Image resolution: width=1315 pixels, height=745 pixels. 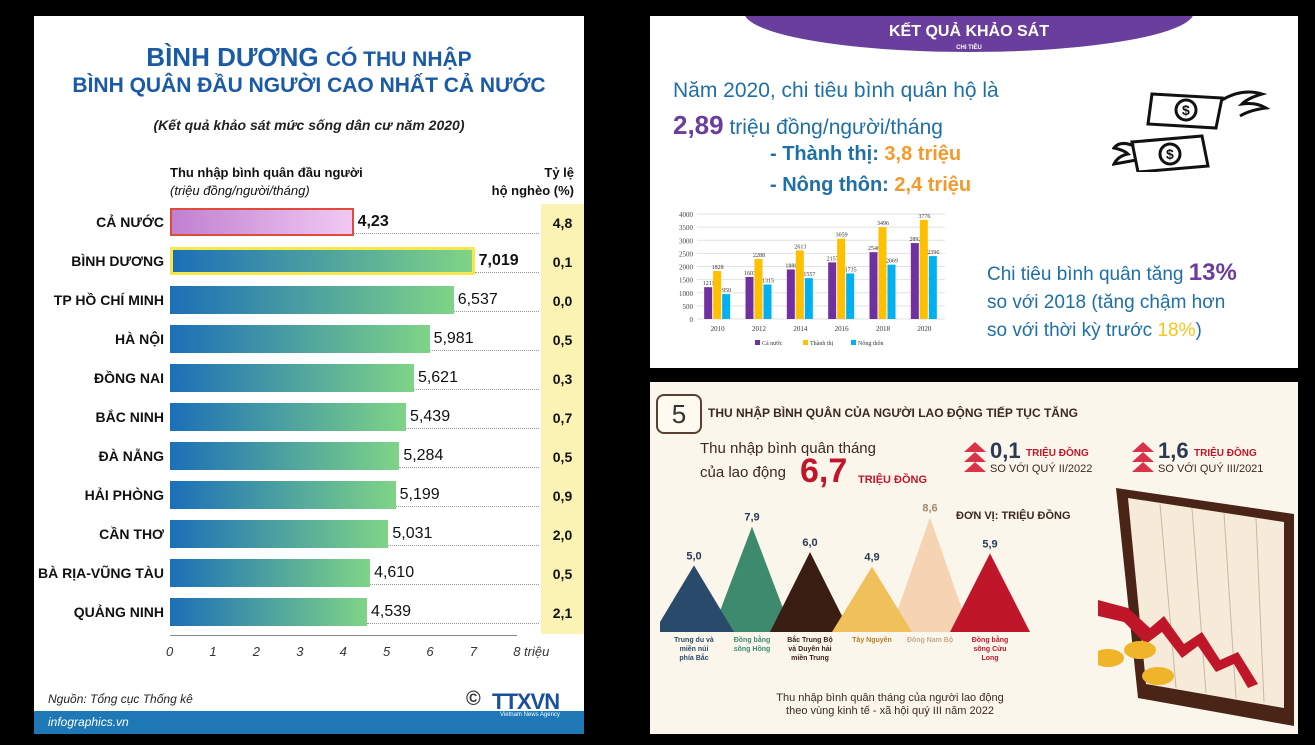 What do you see at coordinates (930, 640) in the screenshot?
I see `region-name-label: Đông Nam Bộ` at bounding box center [930, 640].